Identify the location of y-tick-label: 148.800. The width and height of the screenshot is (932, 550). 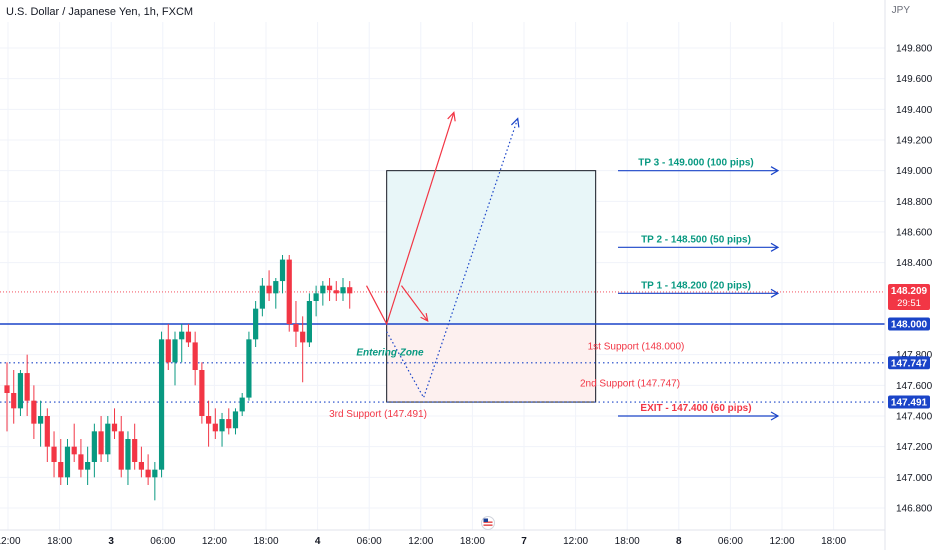
(914, 202).